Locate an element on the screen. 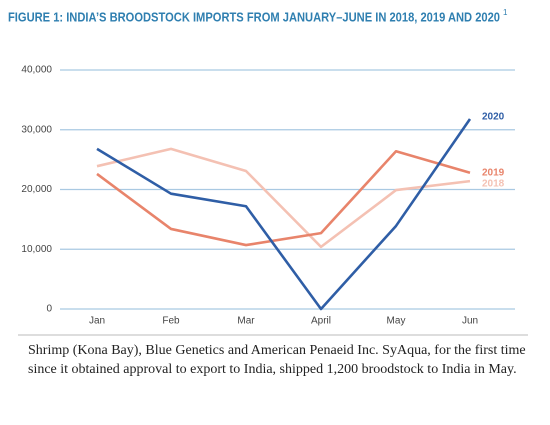  x-tick-label: May is located at coordinates (396, 321).